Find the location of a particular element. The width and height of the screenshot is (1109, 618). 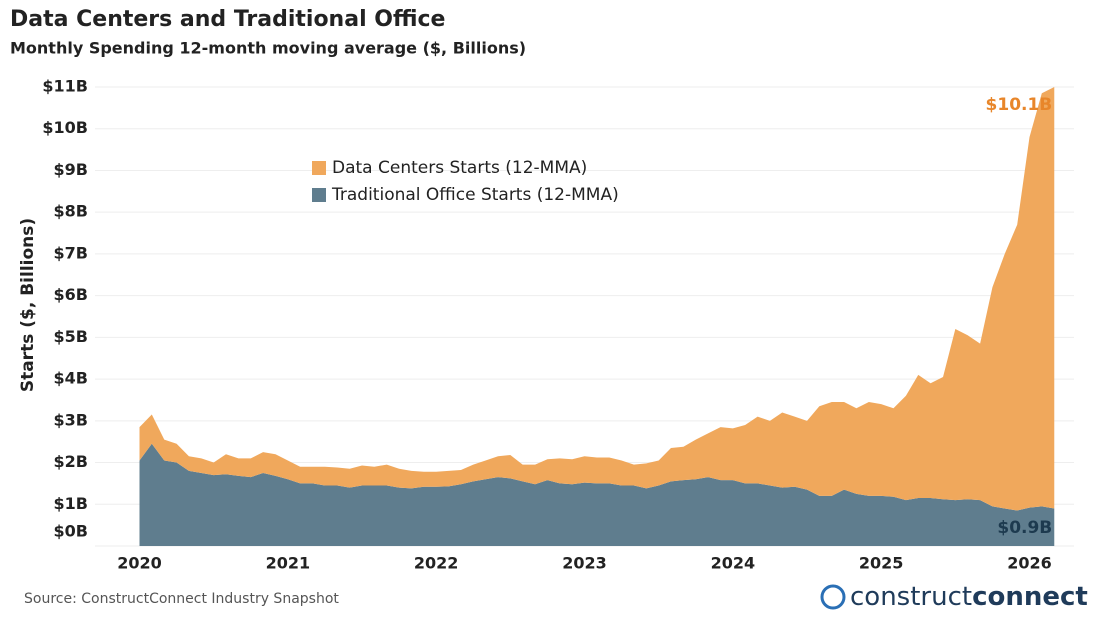

logo-text: constructconnect is located at coordinates (969, 597).